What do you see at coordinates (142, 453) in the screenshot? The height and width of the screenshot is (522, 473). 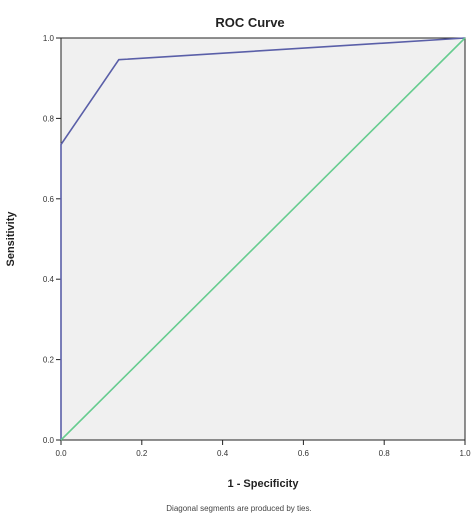 I see `x-tick-label: 0.2` at bounding box center [142, 453].